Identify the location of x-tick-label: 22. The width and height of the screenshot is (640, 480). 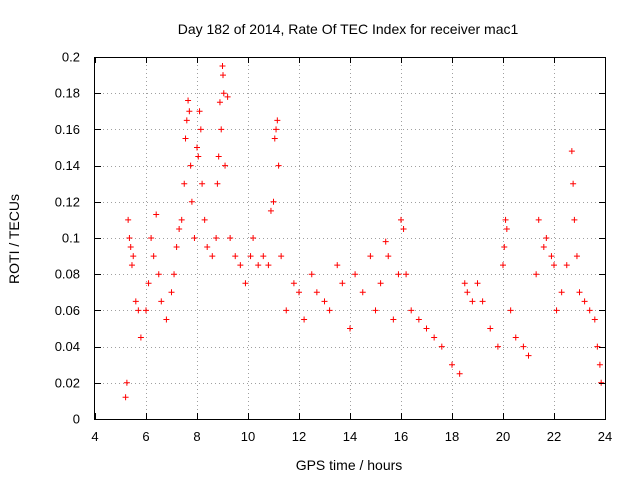
(554, 436).